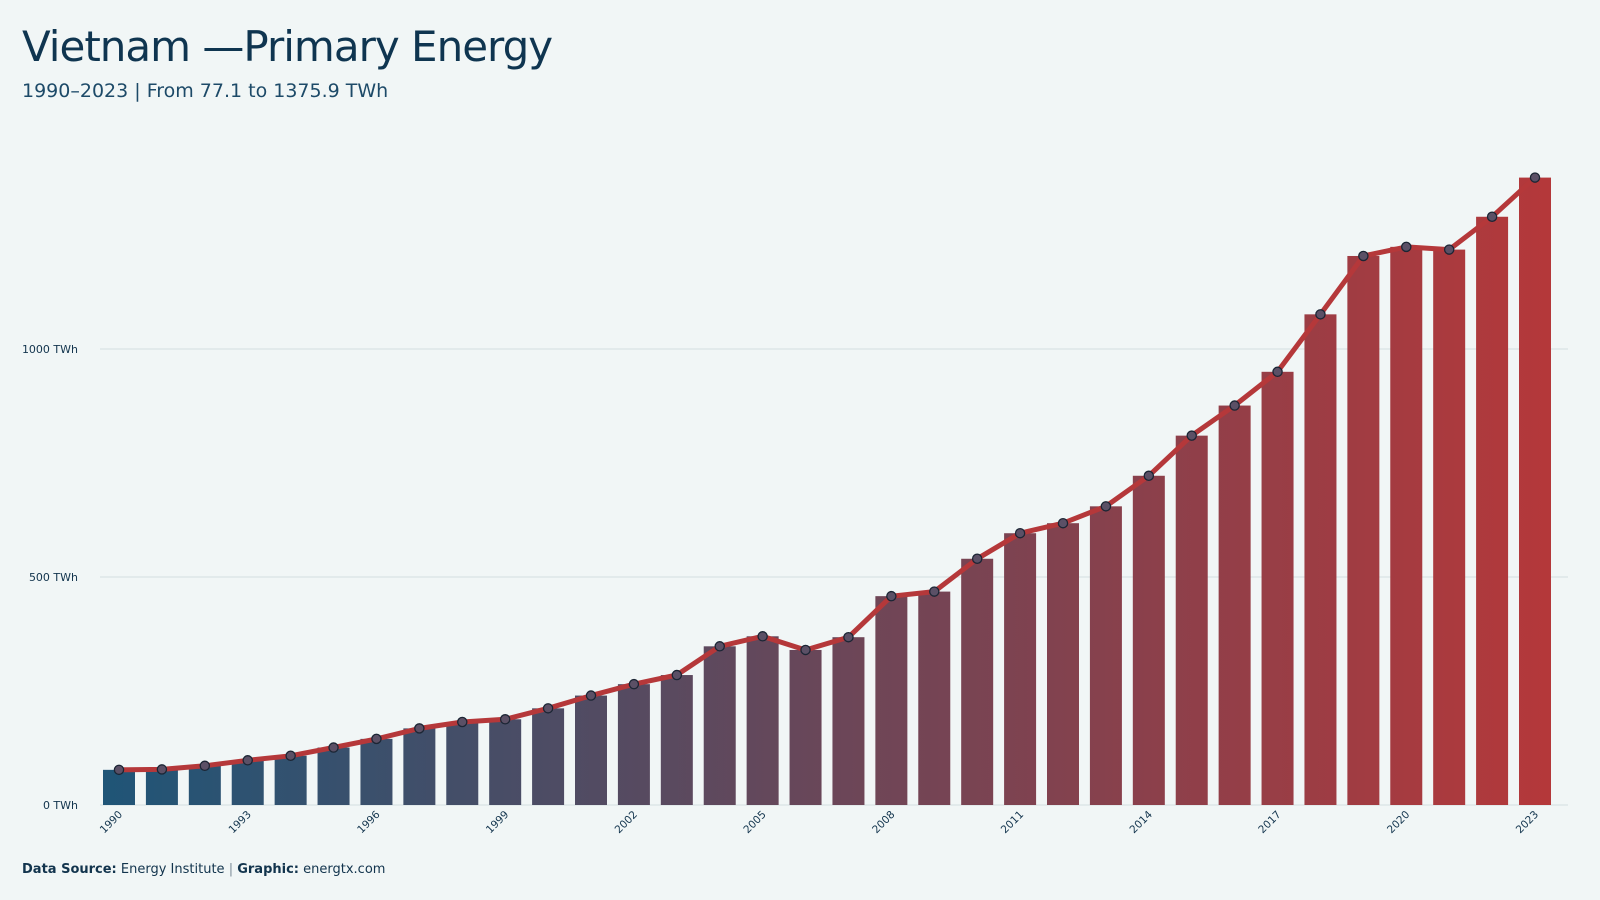 The width and height of the screenshot is (1600, 900). What do you see at coordinates (848, 721) in the screenshot?
I see `bar-2007` at bounding box center [848, 721].